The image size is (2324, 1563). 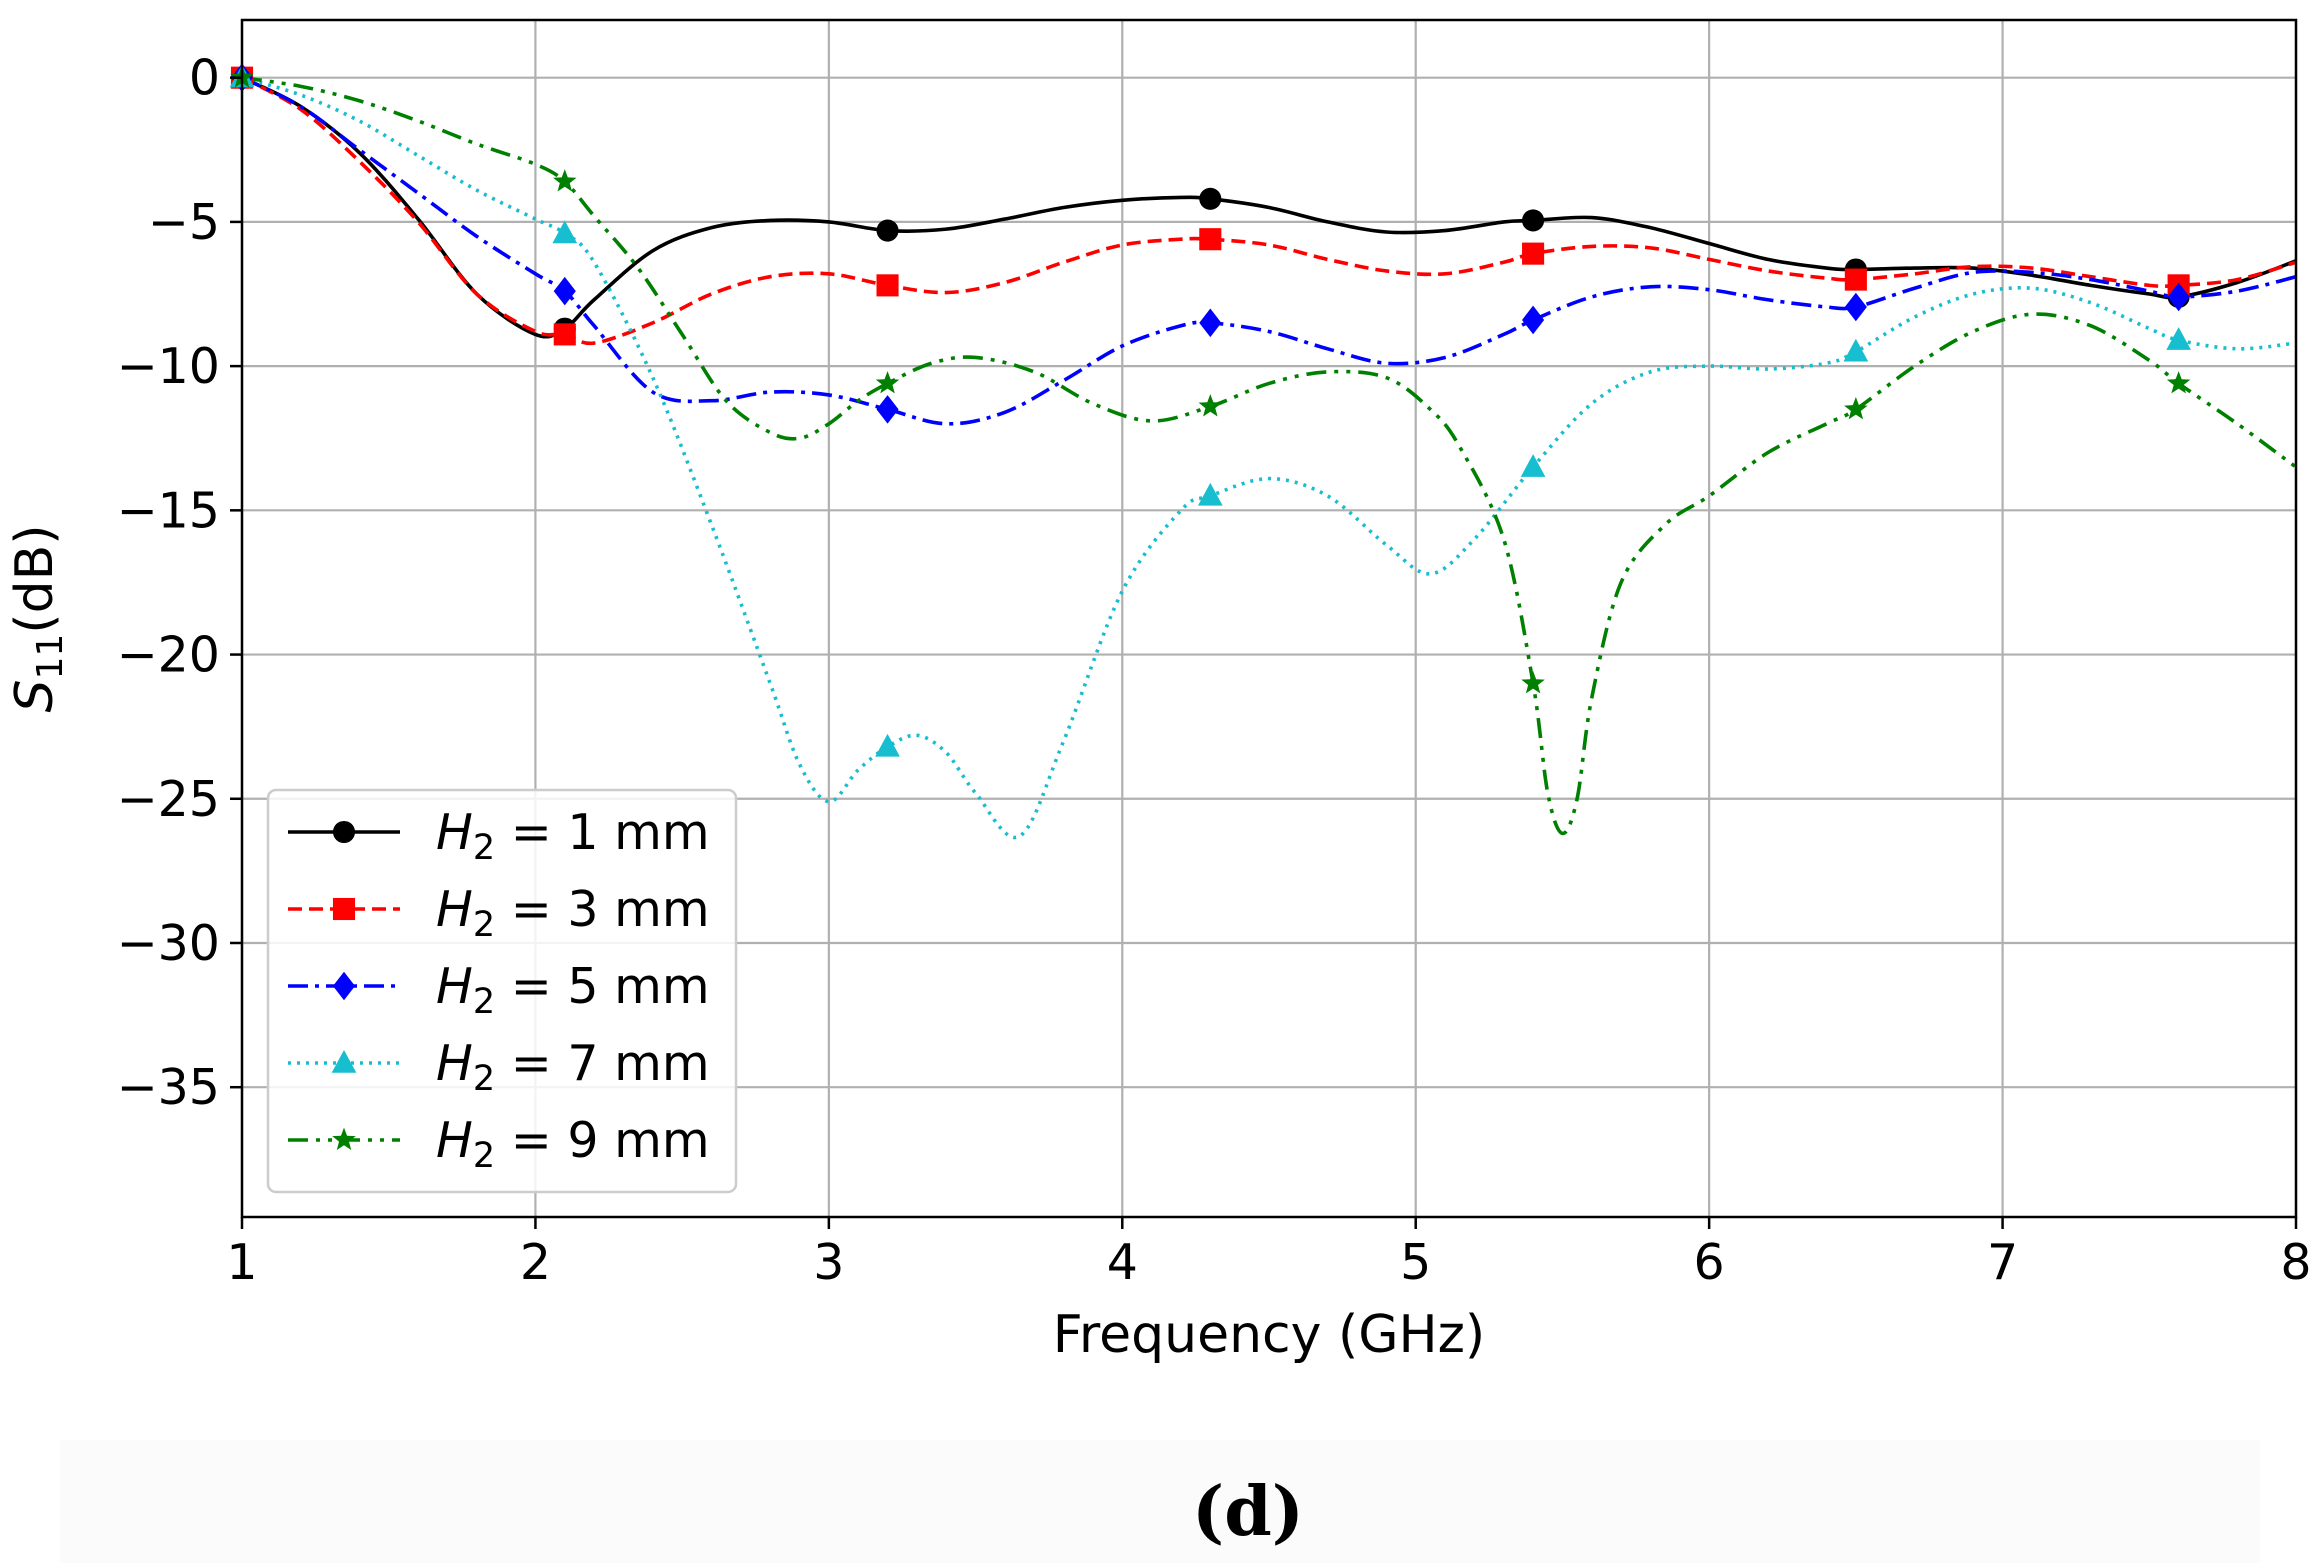 What do you see at coordinates (50, 657) in the screenshot?
I see `y-axis-label-sub: 11` at bounding box center [50, 657].